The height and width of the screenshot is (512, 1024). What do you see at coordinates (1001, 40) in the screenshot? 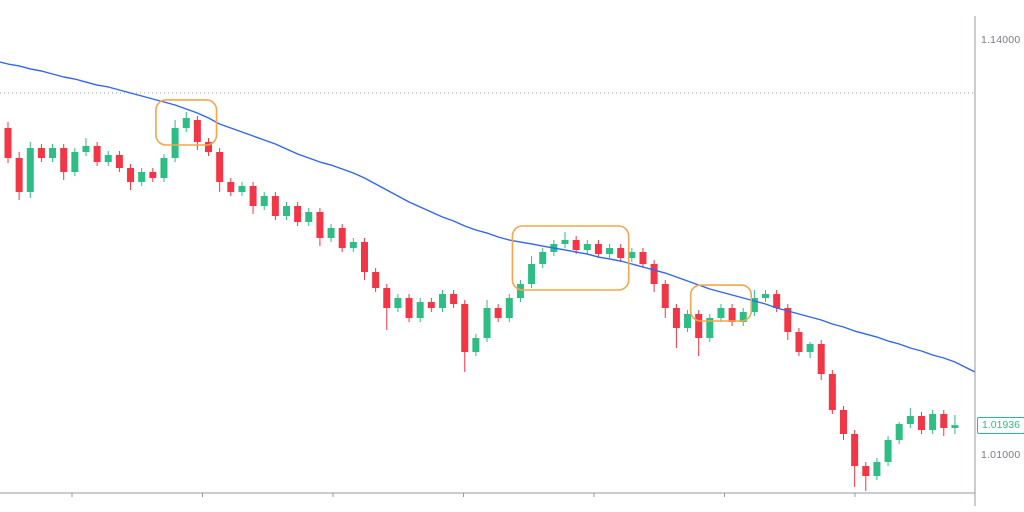
I see `y-axis-label-top: 1.14000` at bounding box center [1001, 40].